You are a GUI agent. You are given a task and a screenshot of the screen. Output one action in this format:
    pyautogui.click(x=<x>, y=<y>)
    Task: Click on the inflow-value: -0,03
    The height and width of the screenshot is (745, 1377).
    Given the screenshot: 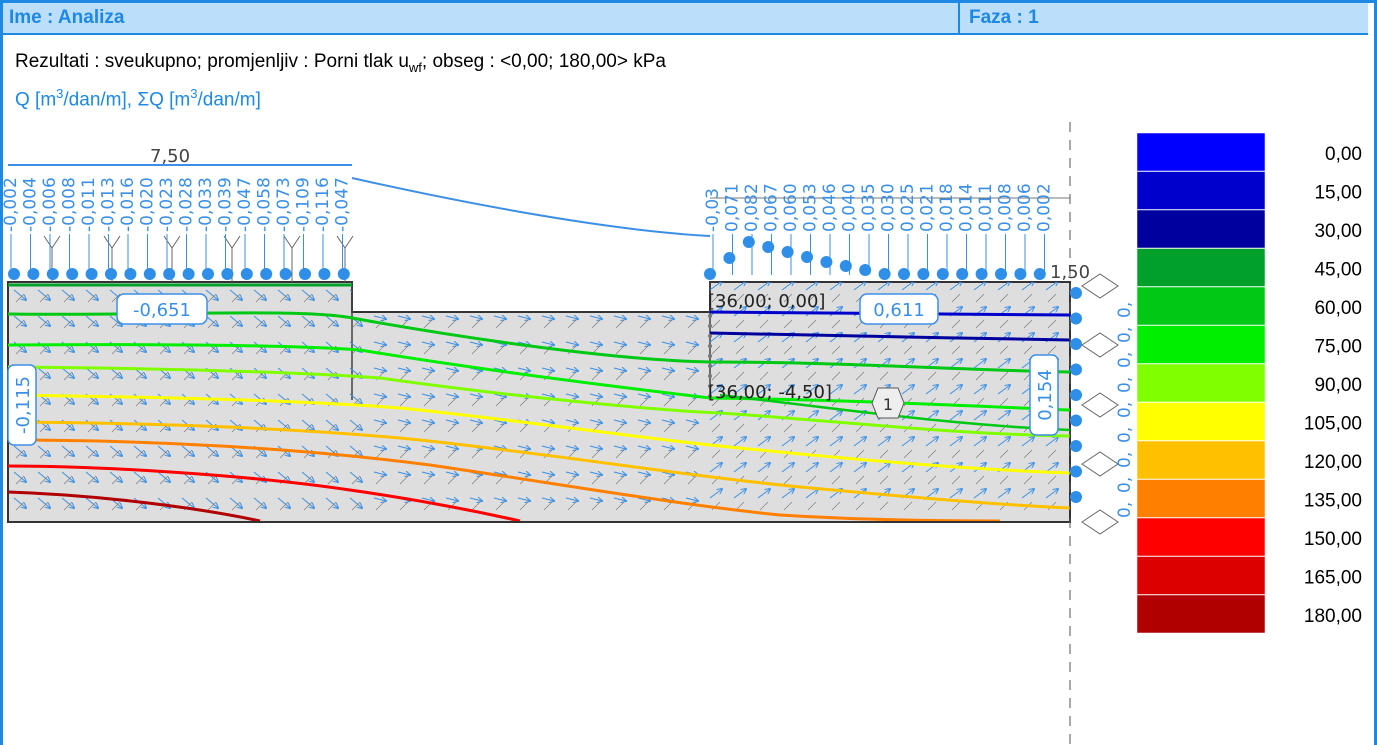 What is the action you would take?
    pyautogui.click(x=713, y=210)
    